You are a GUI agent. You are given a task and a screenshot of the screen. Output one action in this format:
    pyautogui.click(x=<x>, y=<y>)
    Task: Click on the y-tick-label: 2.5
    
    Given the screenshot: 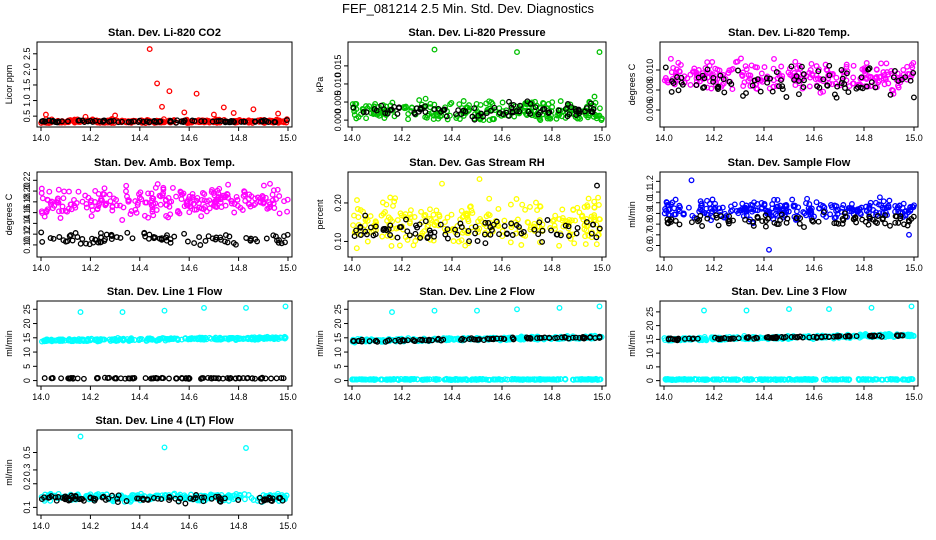 What is the action you would take?
    pyautogui.click(x=27, y=54)
    